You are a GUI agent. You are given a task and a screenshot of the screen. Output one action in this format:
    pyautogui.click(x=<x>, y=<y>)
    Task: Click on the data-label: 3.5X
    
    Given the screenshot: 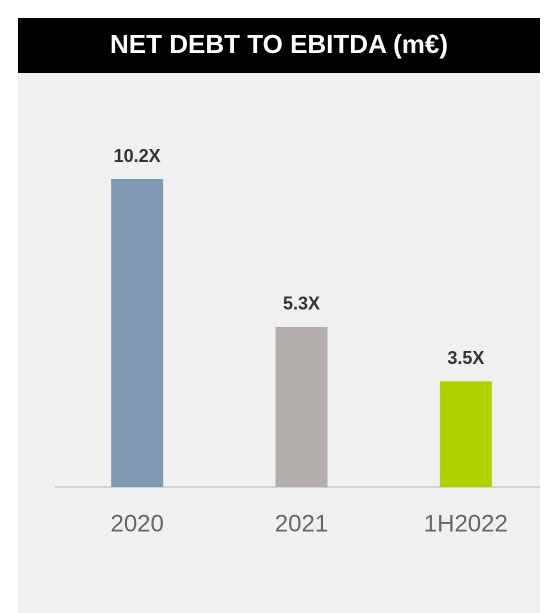 What is the action you would take?
    pyautogui.click(x=465, y=358)
    